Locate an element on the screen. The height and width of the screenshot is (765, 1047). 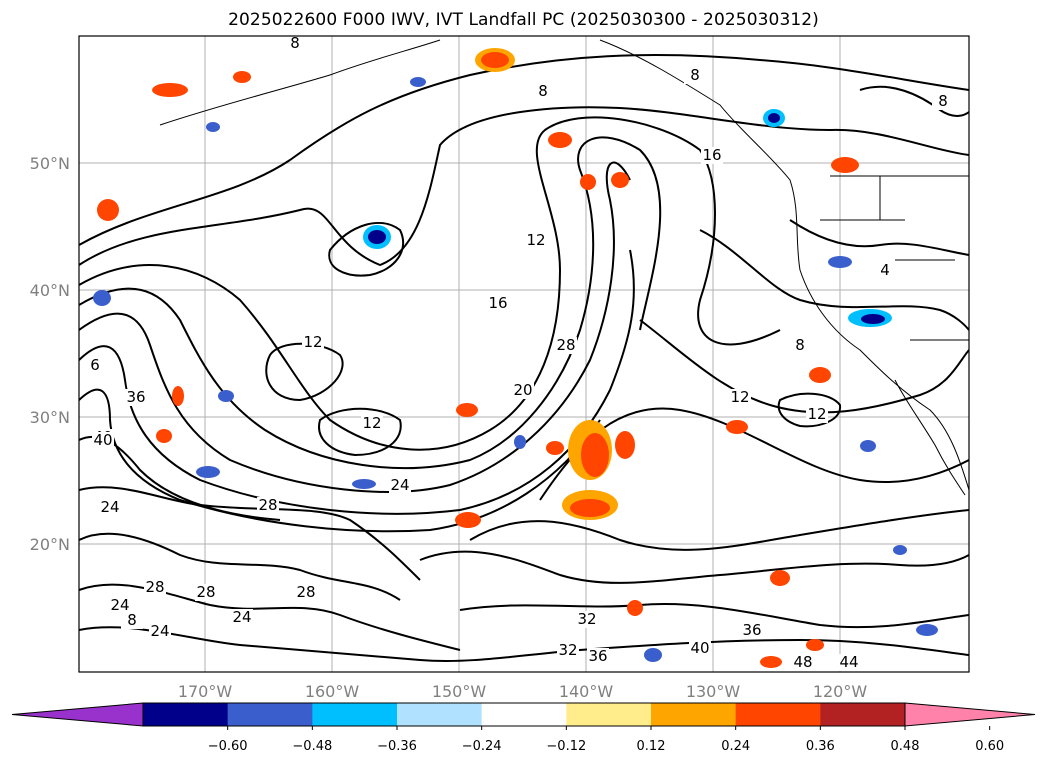
contour-label: 32 is located at coordinates (586, 619).